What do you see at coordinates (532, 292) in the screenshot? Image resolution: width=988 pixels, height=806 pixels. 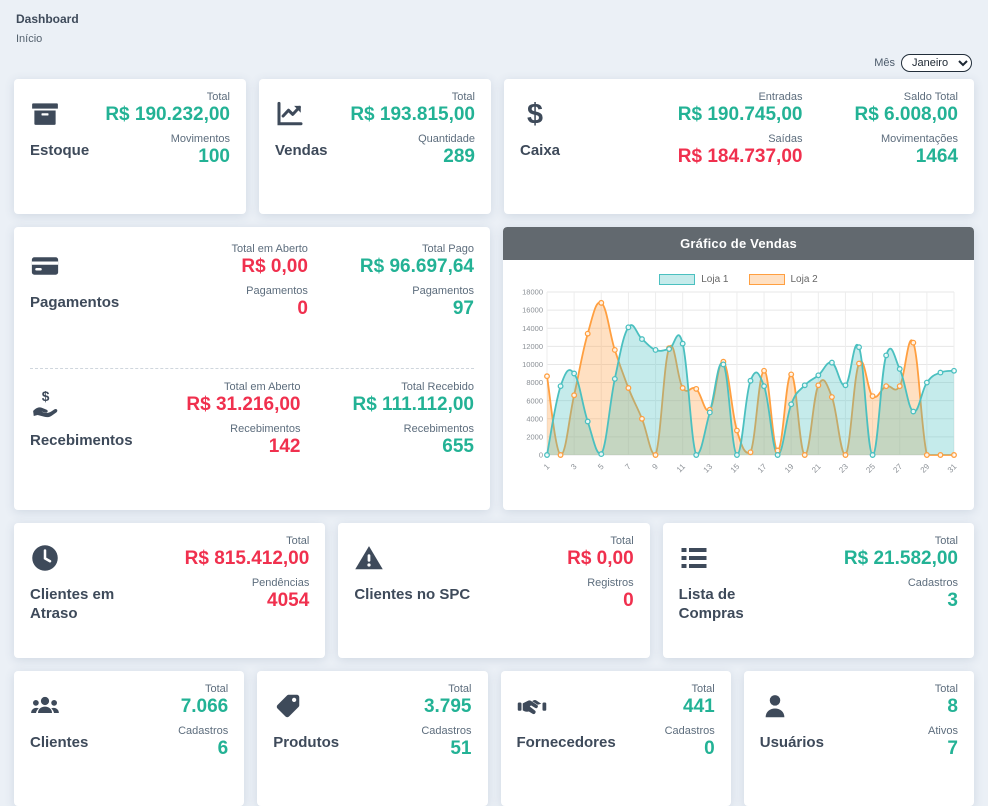 I see `svg-text: 18000` at bounding box center [532, 292].